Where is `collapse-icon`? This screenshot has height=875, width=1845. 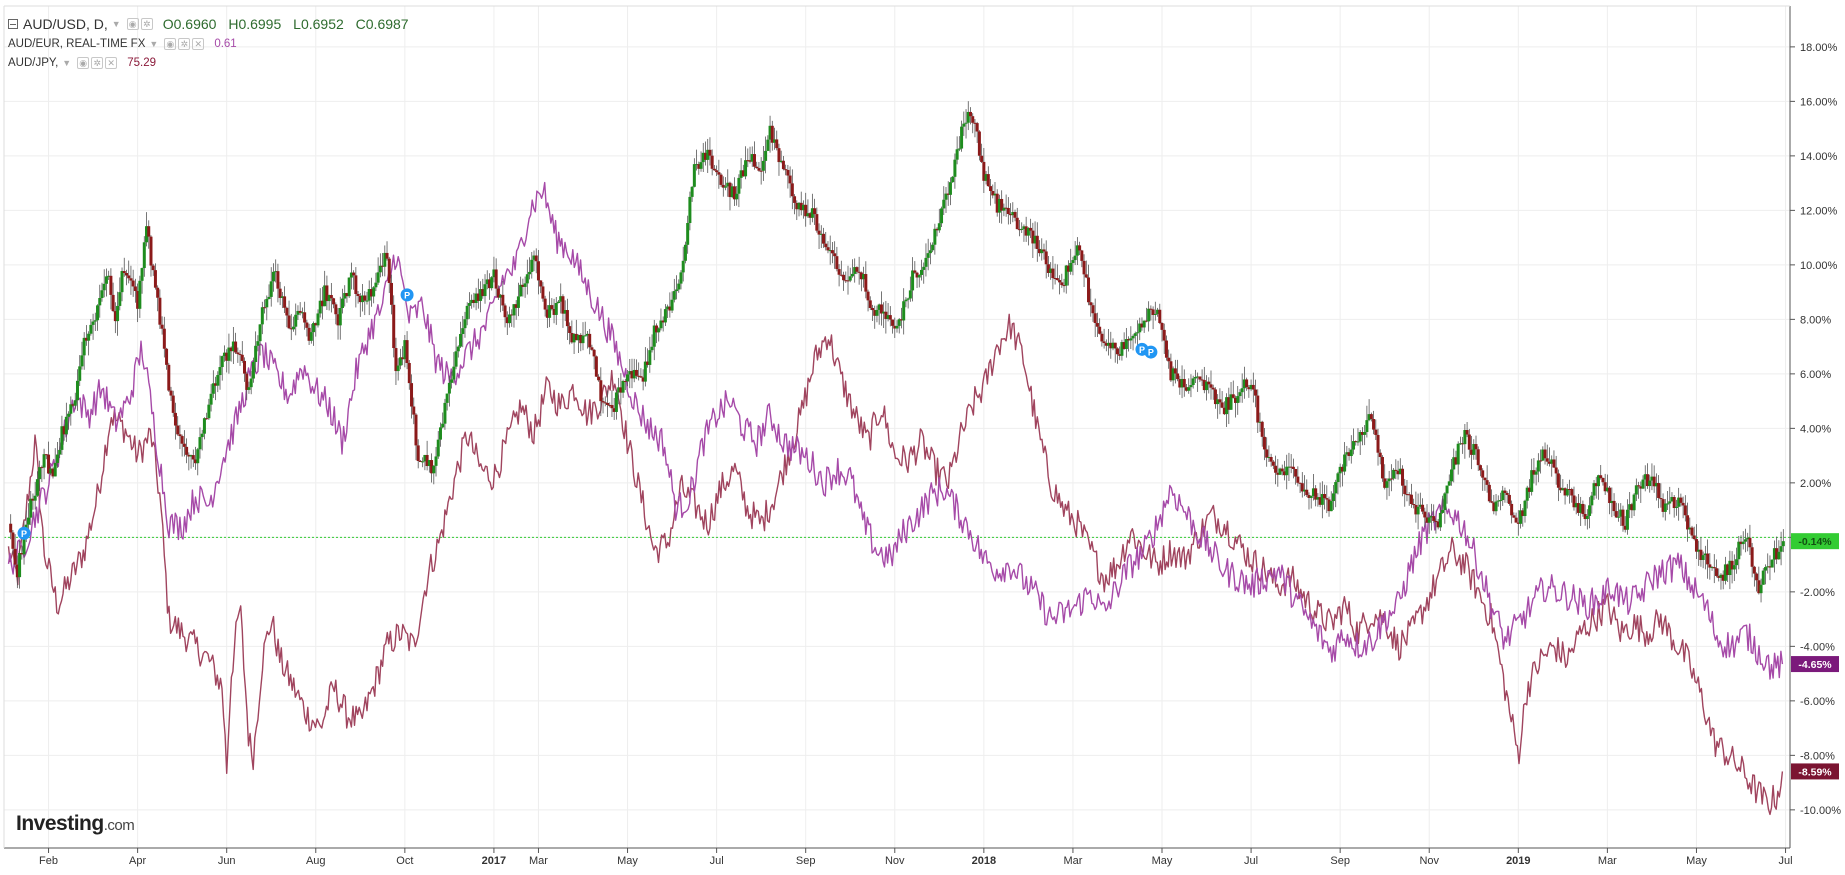 collapse-icon is located at coordinates (13, 24).